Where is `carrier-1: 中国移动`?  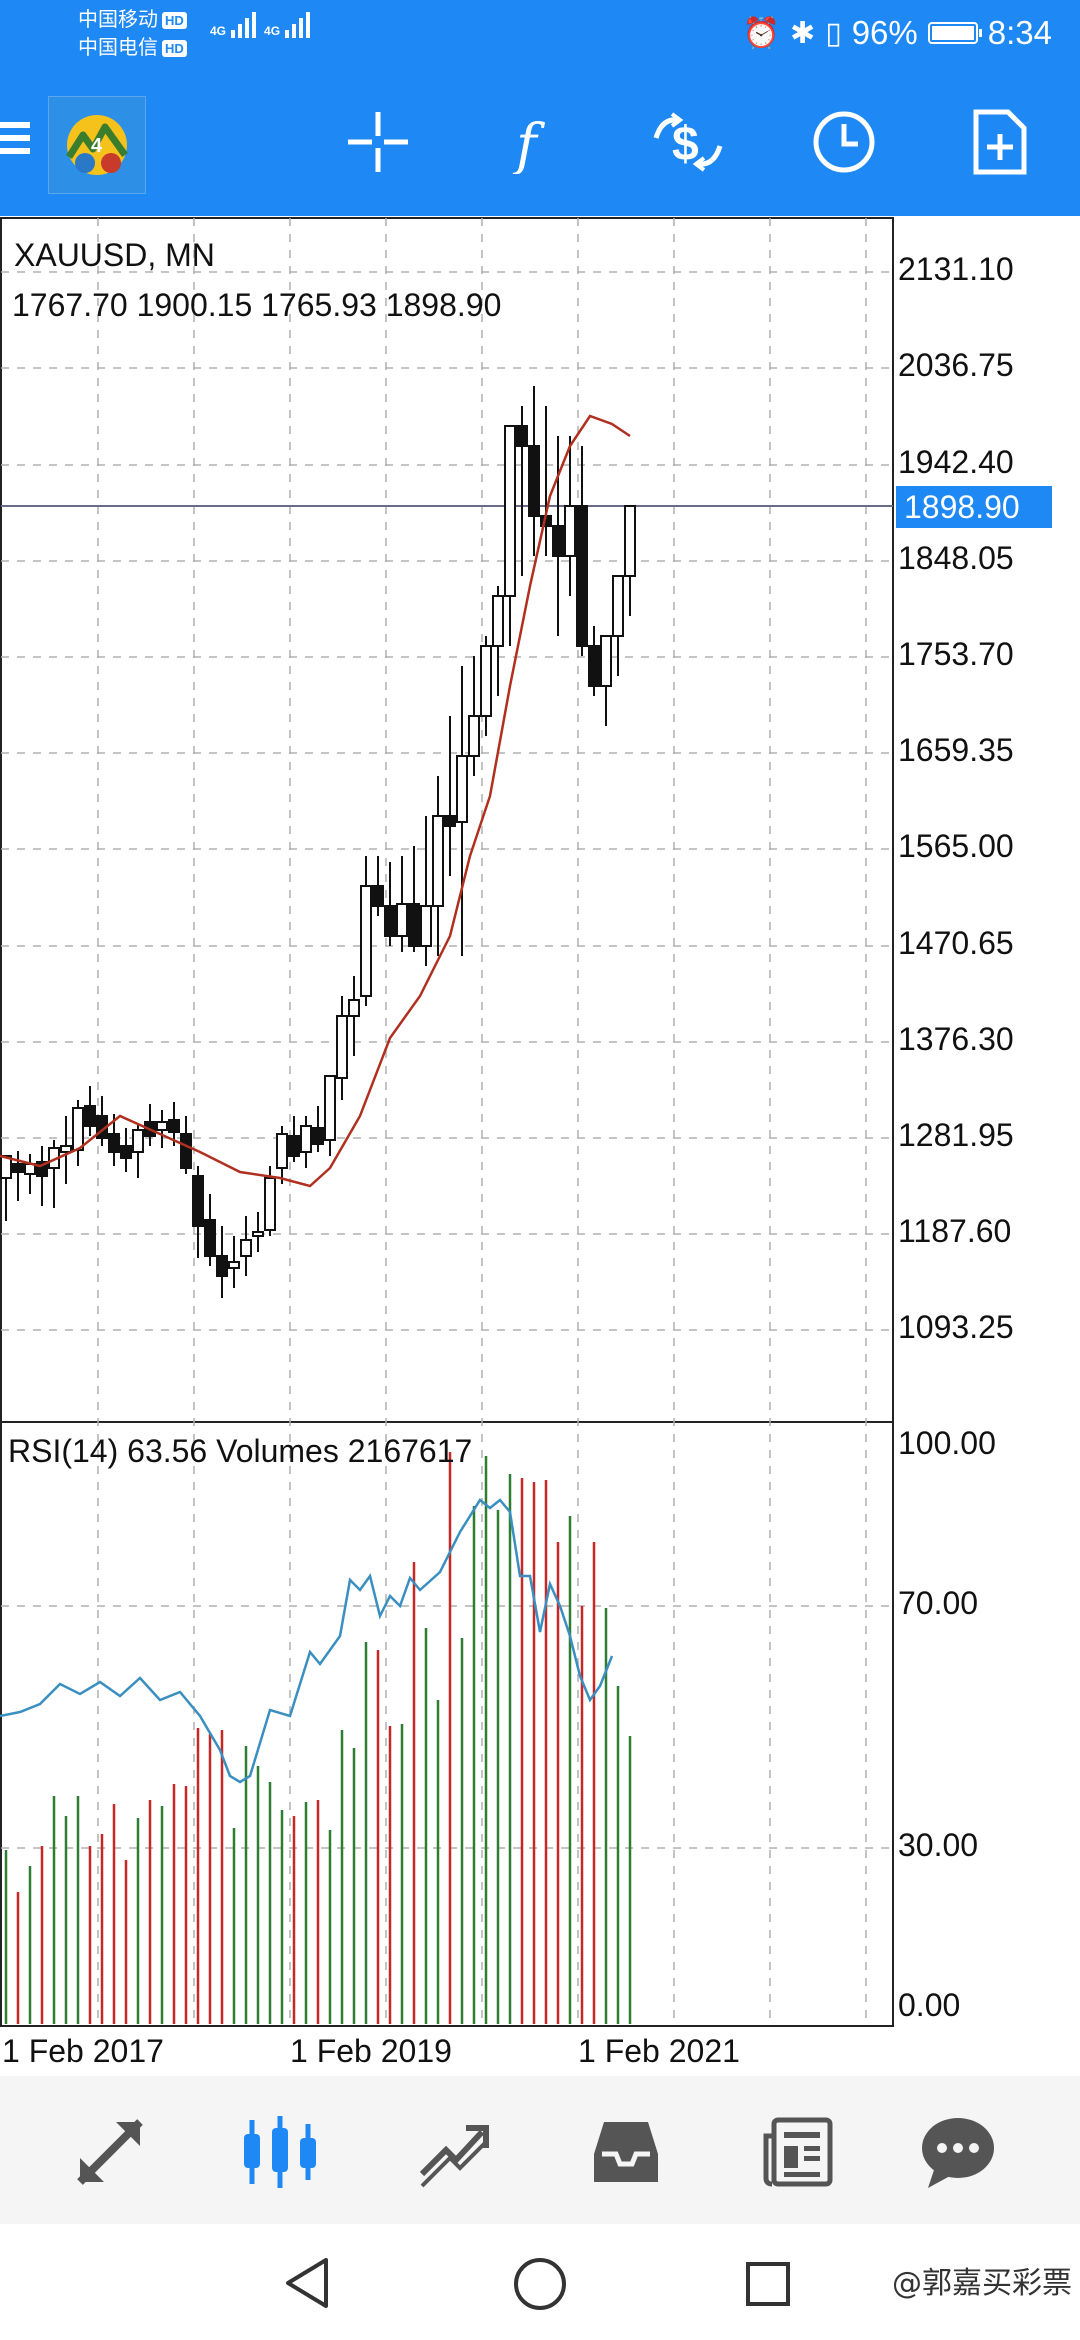 carrier-1: 中国移动 is located at coordinates (118, 20).